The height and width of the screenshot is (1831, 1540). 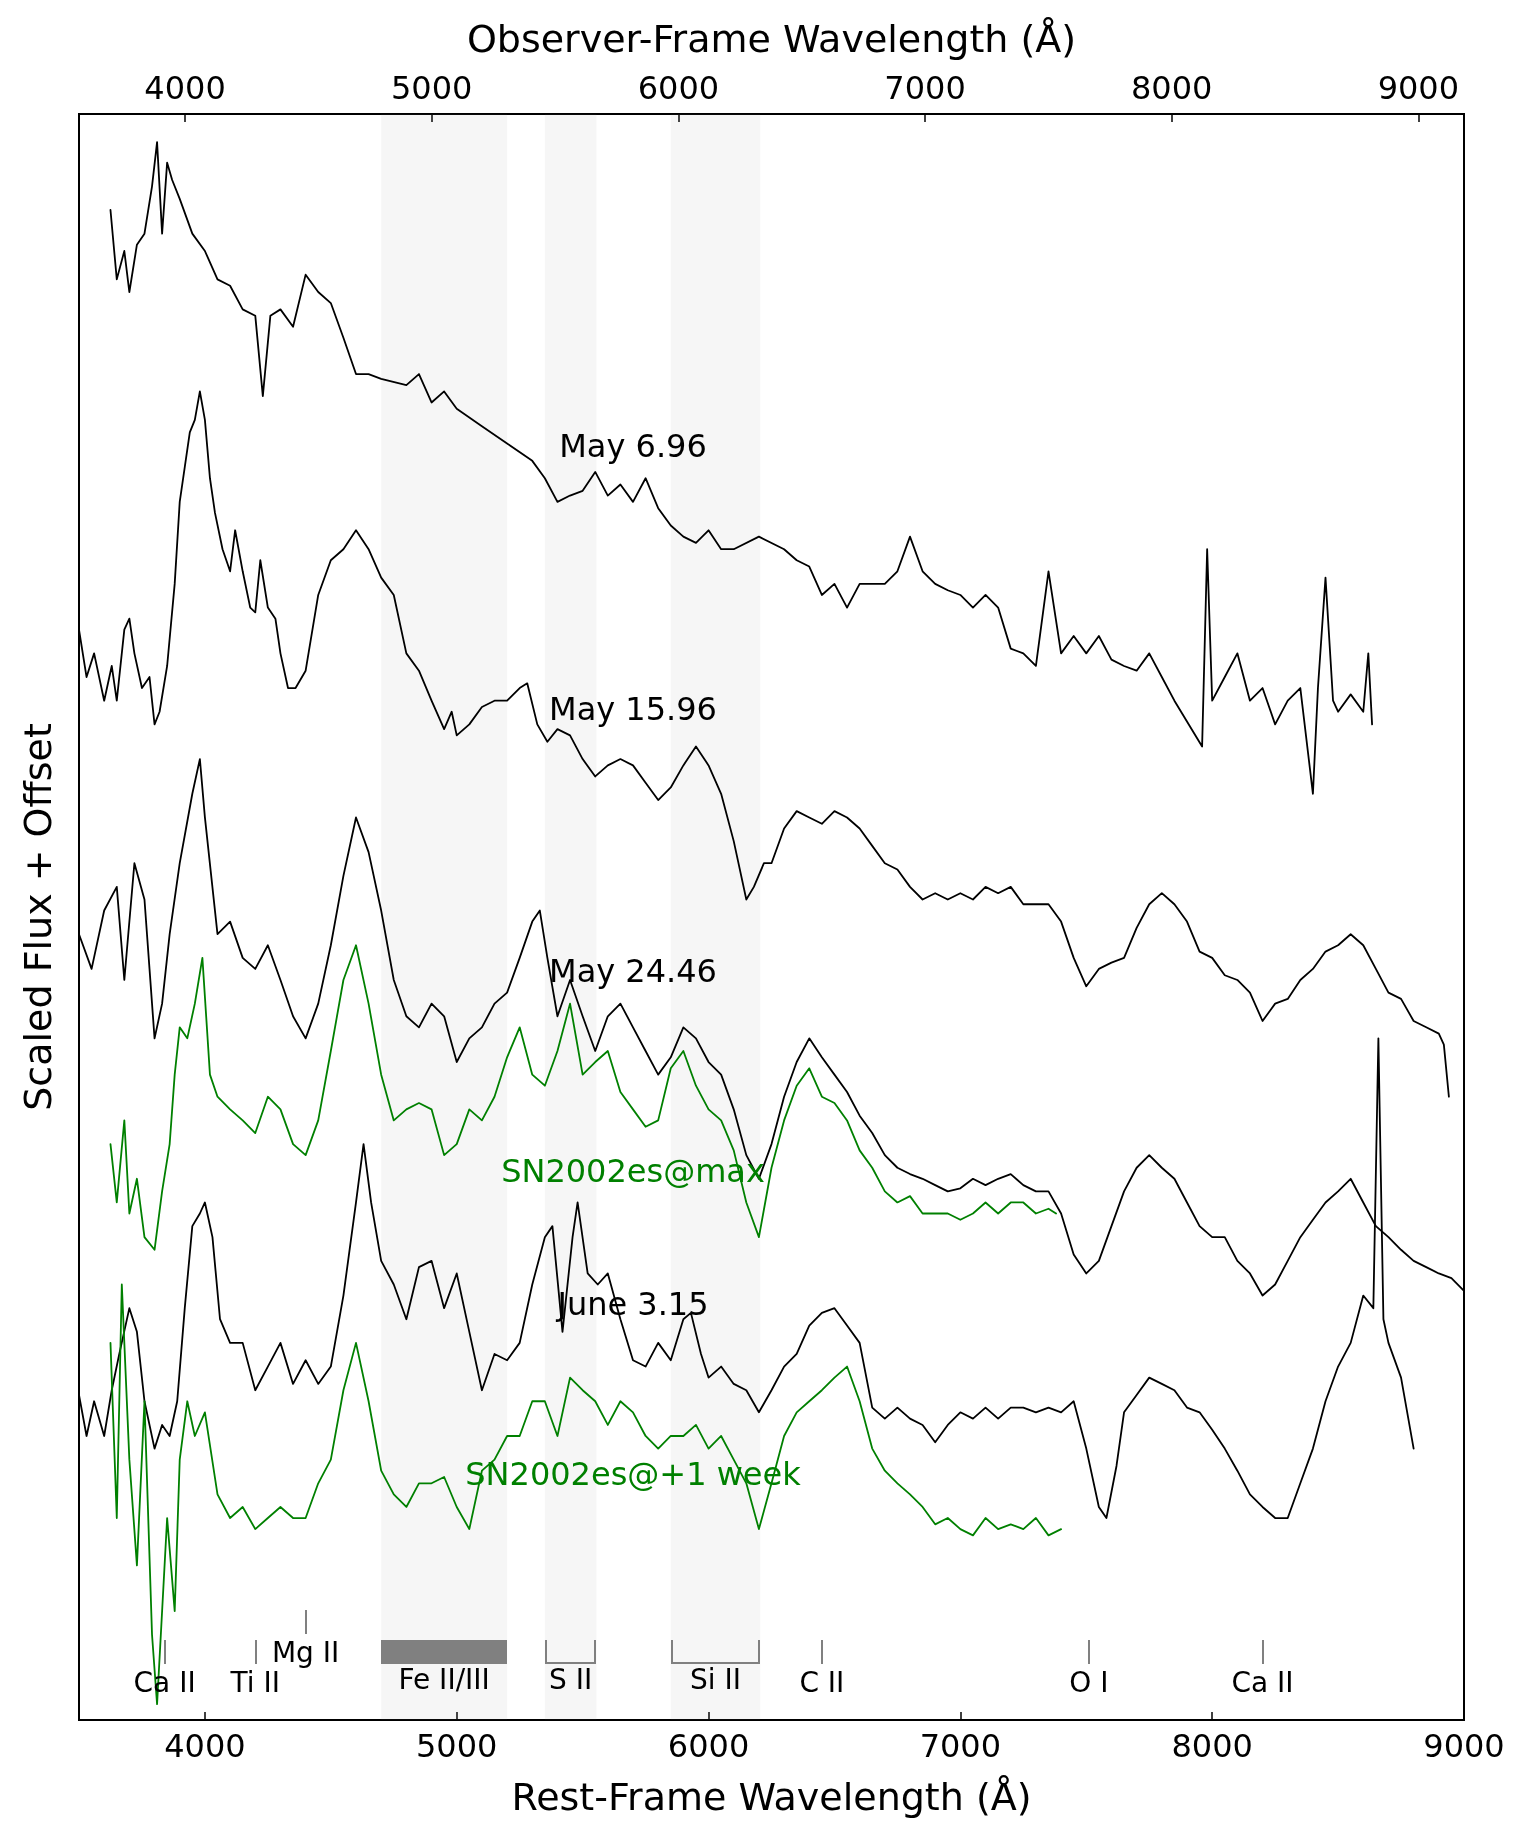 What do you see at coordinates (1171, 88) in the screenshot?
I see `x2-tick-label: 8000` at bounding box center [1171, 88].